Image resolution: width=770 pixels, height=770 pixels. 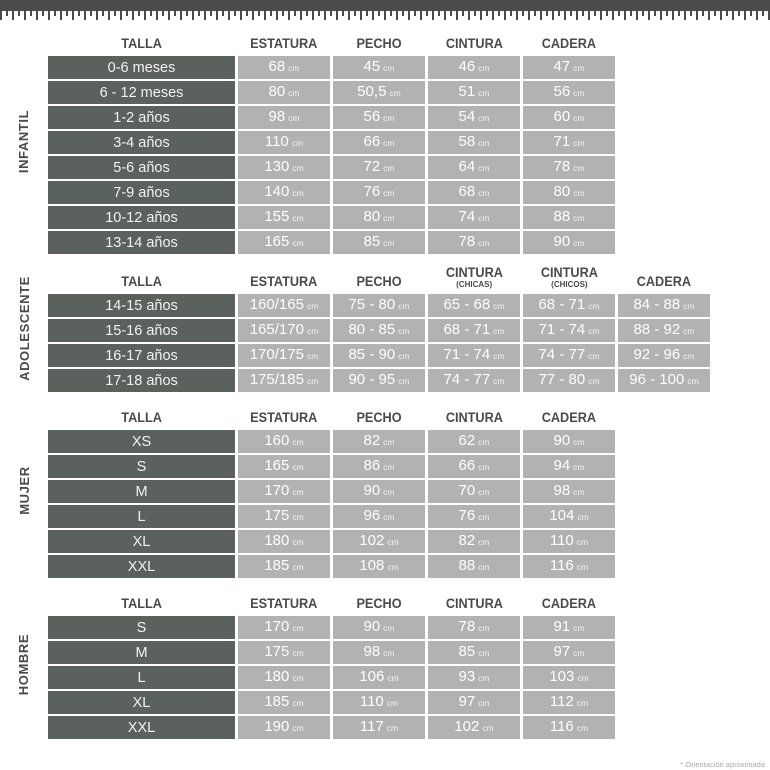 I want to click on measurement-value: 180, so click(x=277, y=676).